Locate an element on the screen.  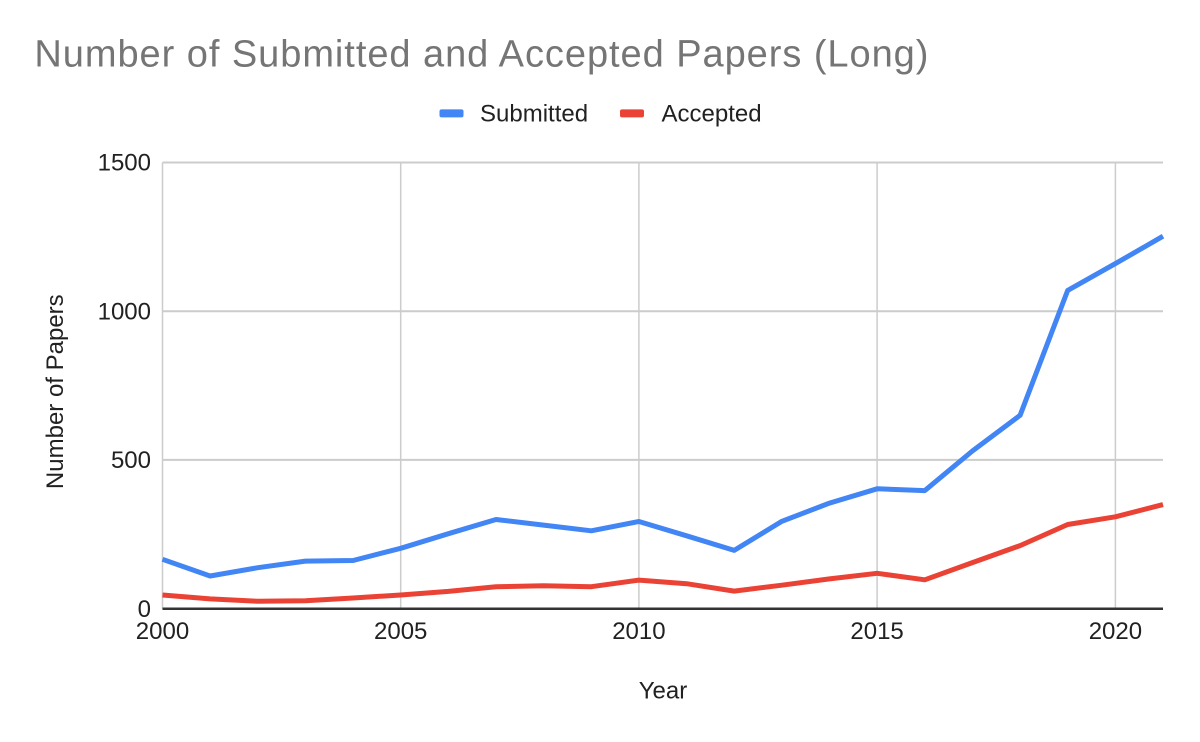
svg-text: 2015 is located at coordinates (876, 631).